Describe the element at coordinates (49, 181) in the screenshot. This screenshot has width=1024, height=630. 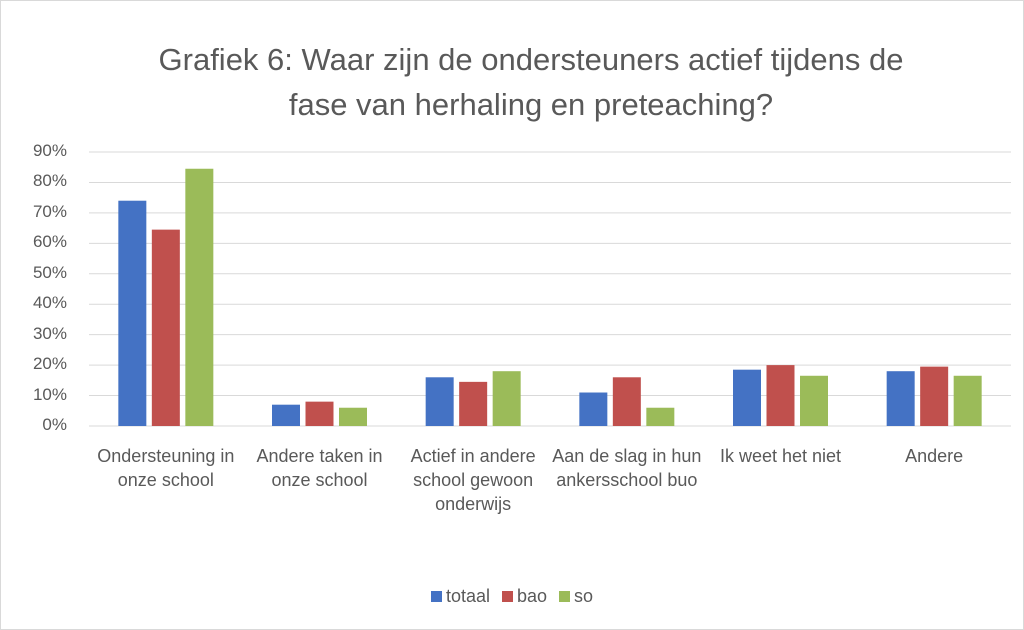
I see `y-tick-label: 80%` at that location.